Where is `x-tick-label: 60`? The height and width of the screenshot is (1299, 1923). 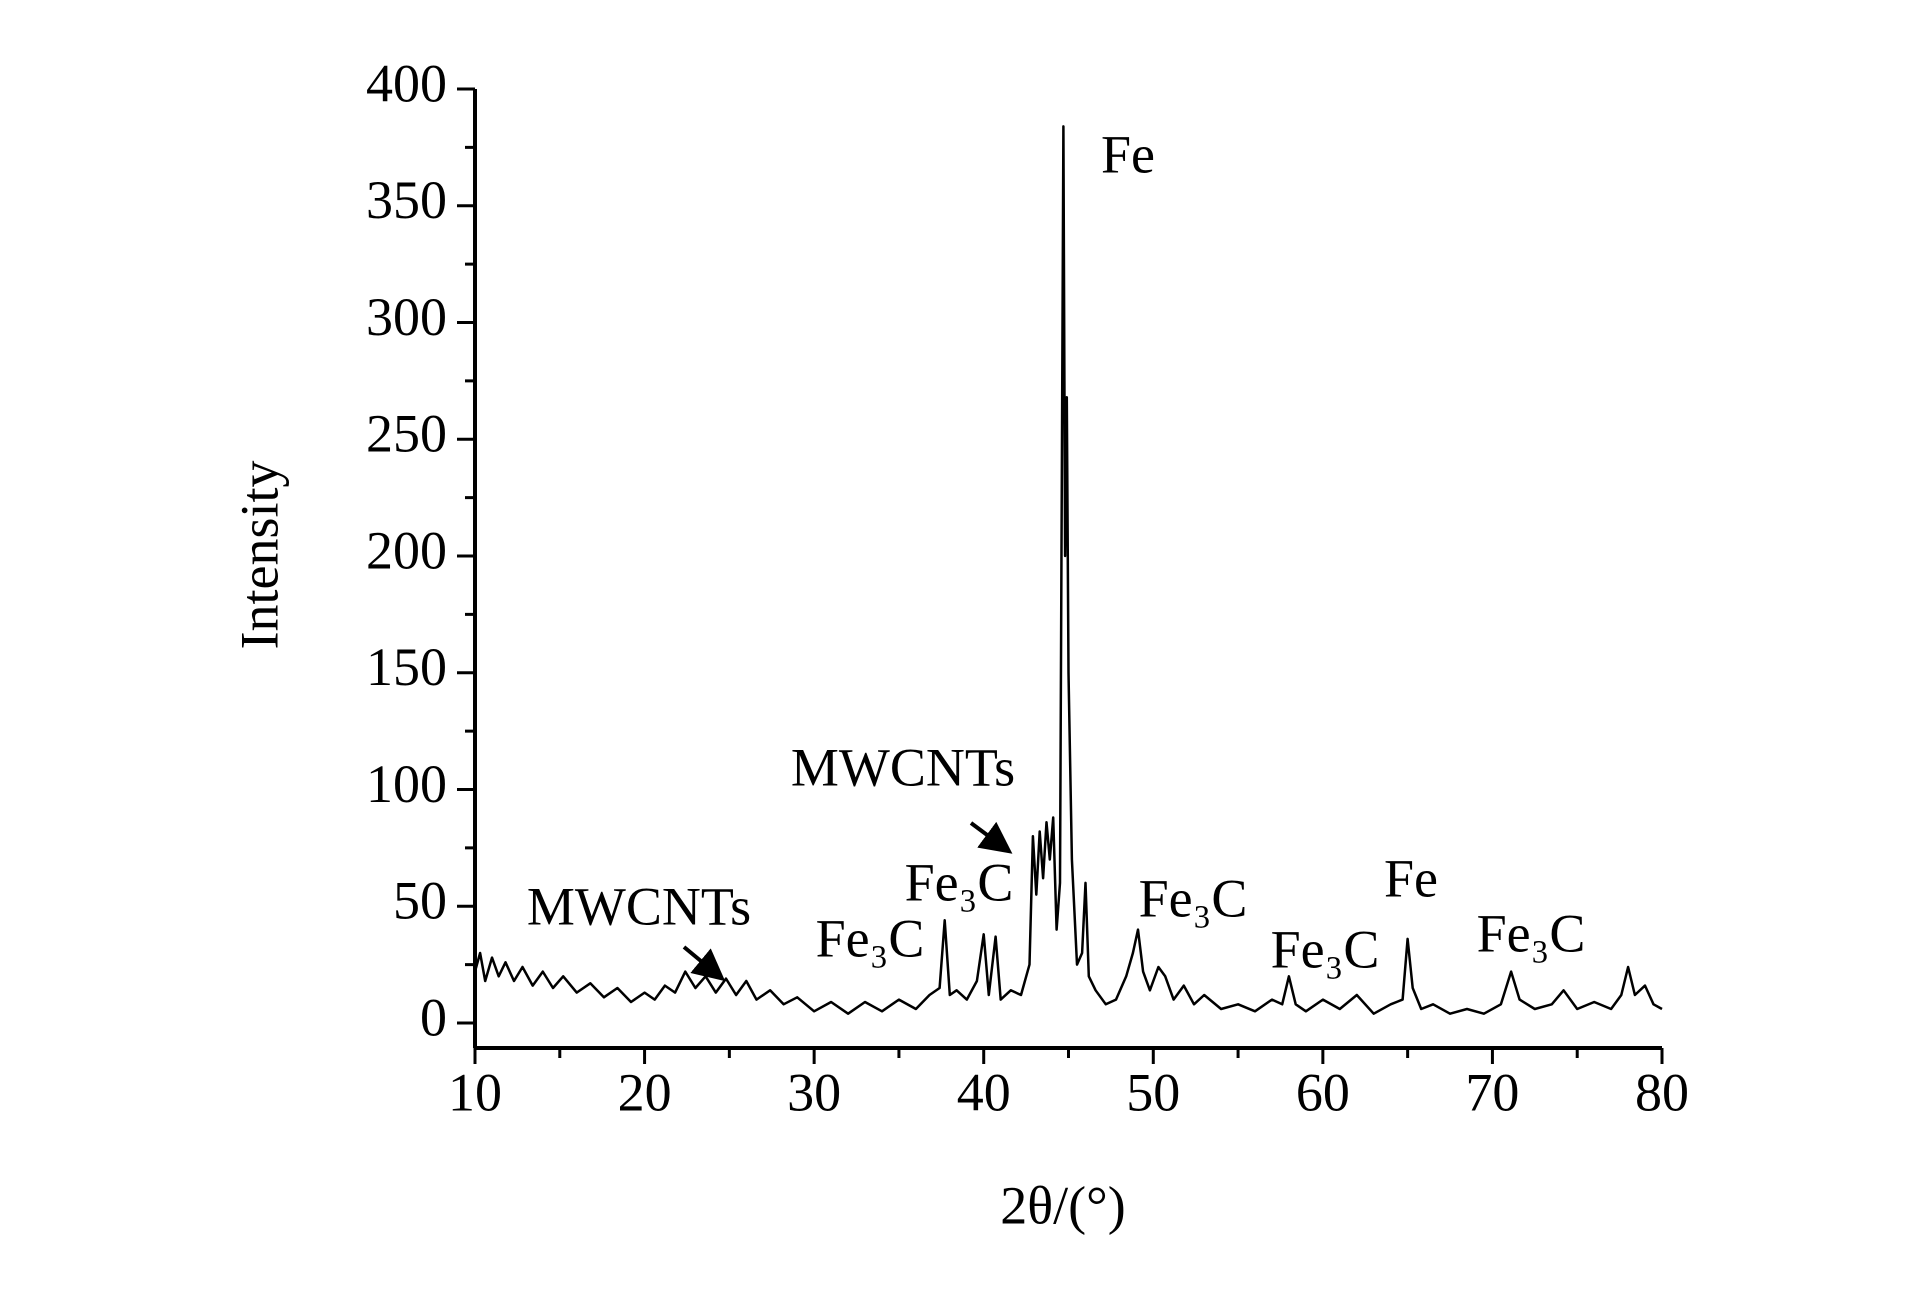 x-tick-label: 60 is located at coordinates (1323, 1092).